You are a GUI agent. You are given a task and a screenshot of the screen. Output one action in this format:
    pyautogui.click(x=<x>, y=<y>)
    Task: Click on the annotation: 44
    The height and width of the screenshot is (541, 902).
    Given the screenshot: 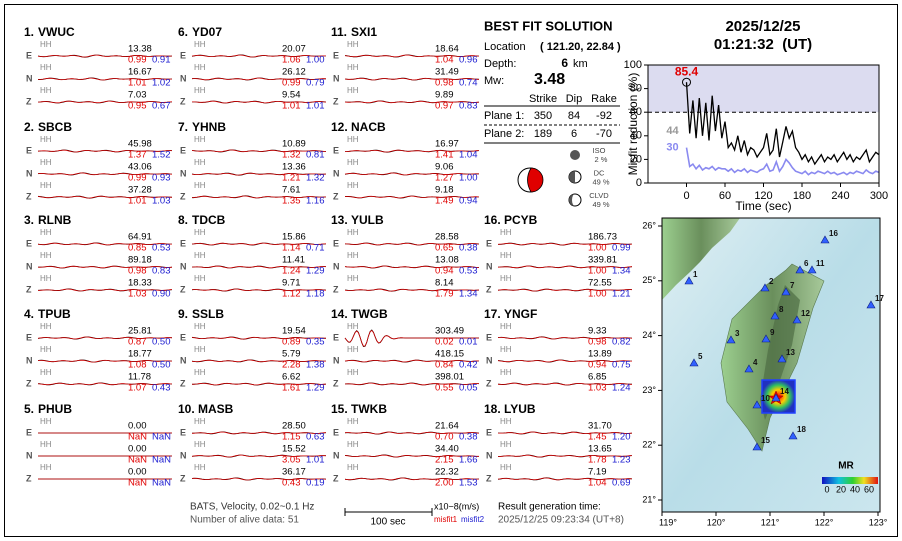 What is the action you would take?
    pyautogui.click(x=672, y=131)
    